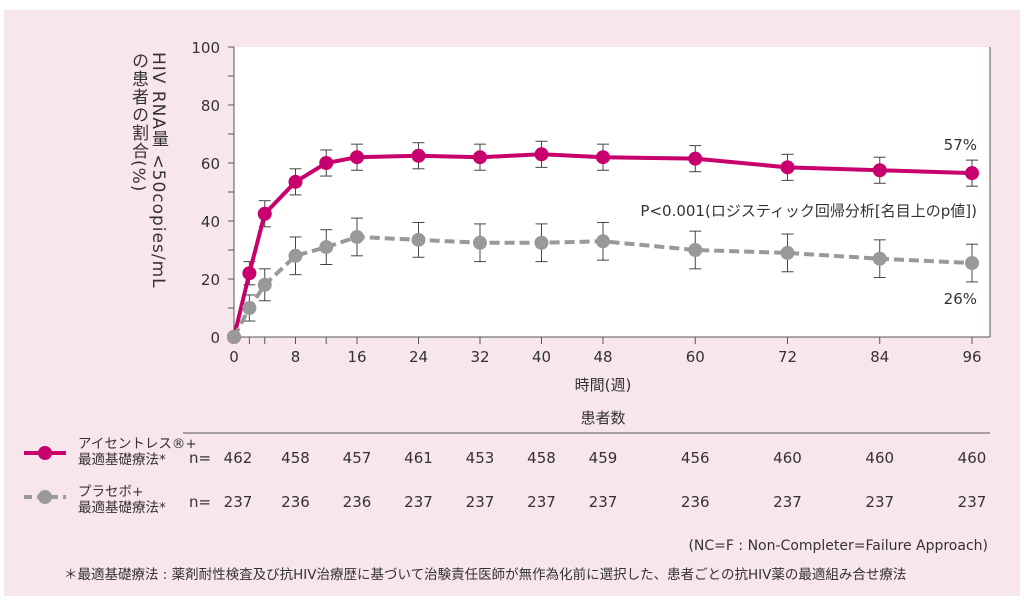 This screenshot has width=1024, height=607. Describe the element at coordinates (971, 357) in the screenshot. I see `x-tick-label: 96` at that location.